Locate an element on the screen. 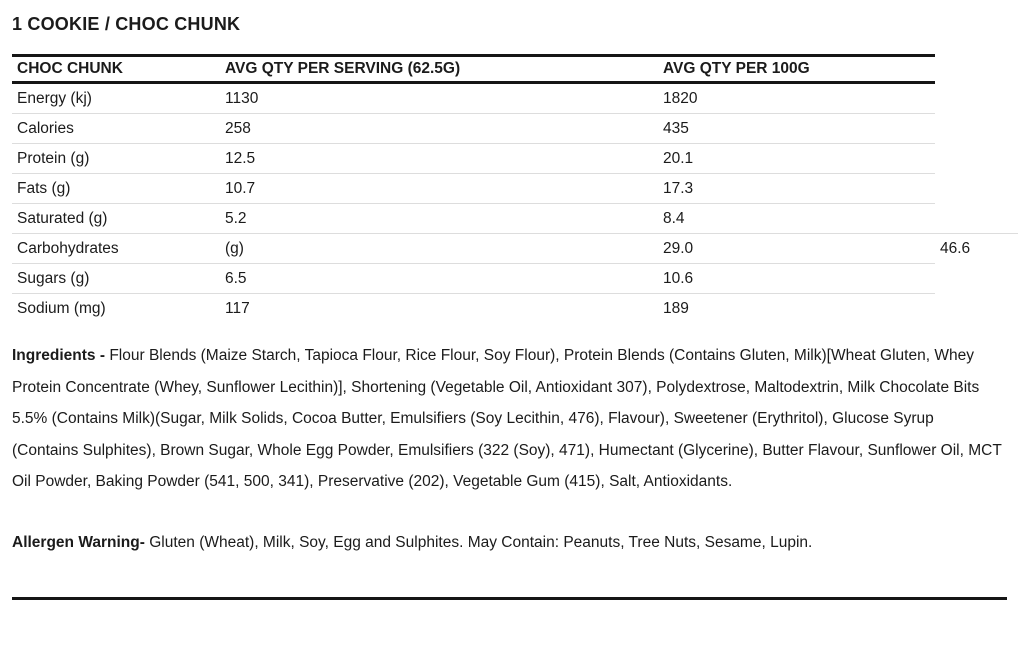 The height and width of the screenshot is (670, 1024). value-100g: 8.4 is located at coordinates (799, 218).